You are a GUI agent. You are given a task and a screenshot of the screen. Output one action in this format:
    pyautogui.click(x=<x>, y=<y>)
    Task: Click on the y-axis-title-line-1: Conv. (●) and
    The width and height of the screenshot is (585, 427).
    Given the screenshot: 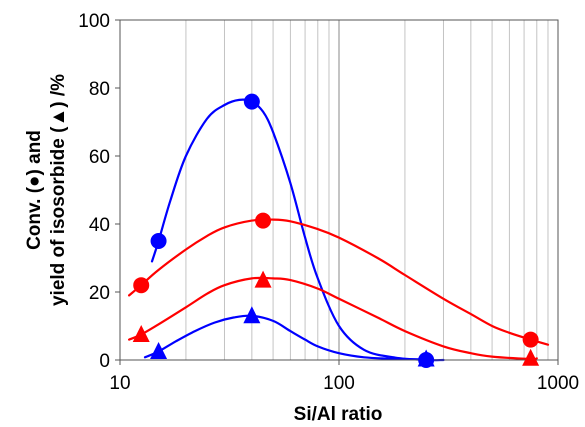 What is the action you would take?
    pyautogui.click(x=34, y=190)
    